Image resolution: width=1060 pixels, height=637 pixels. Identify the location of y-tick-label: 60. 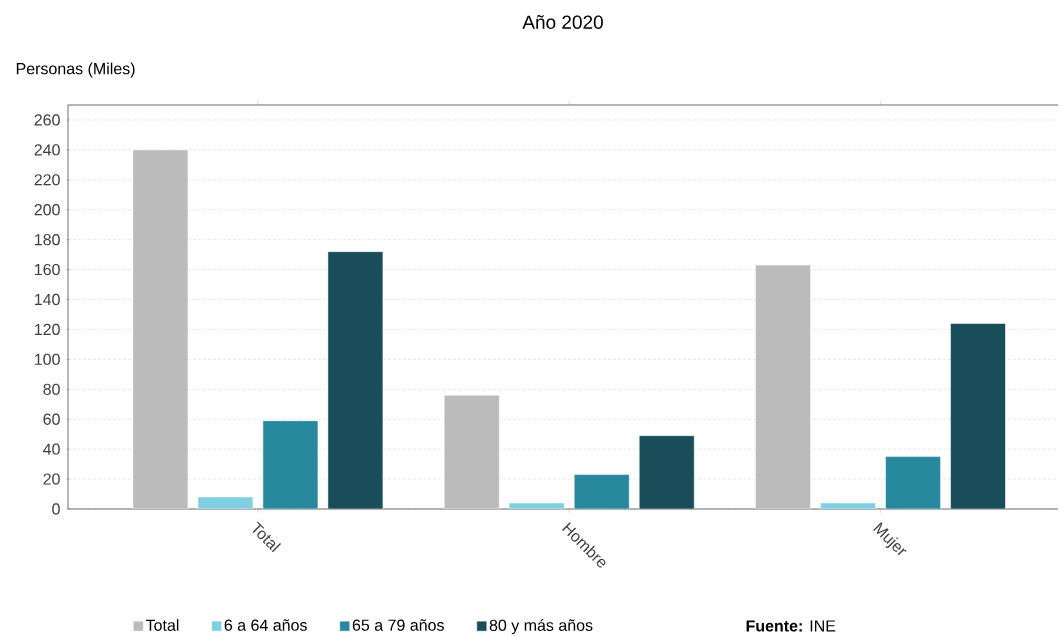
(51, 419).